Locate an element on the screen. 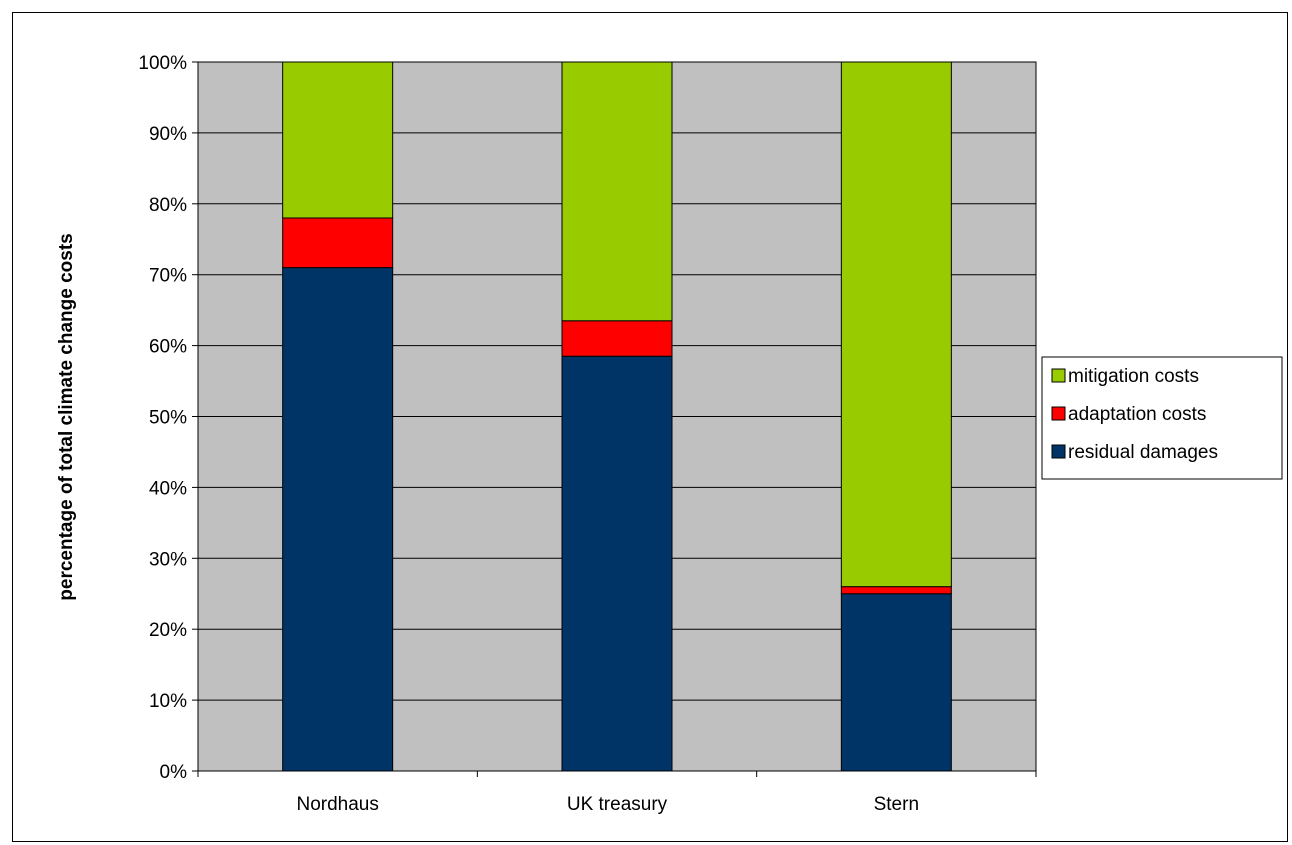  bar-adaptation-costs-stern is located at coordinates (896, 590).